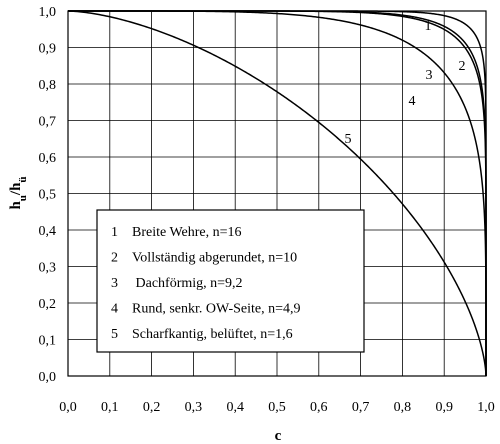 This screenshot has width=500, height=444. What do you see at coordinates (194, 407) in the screenshot?
I see `x-tick-label: 0,3` at bounding box center [194, 407].